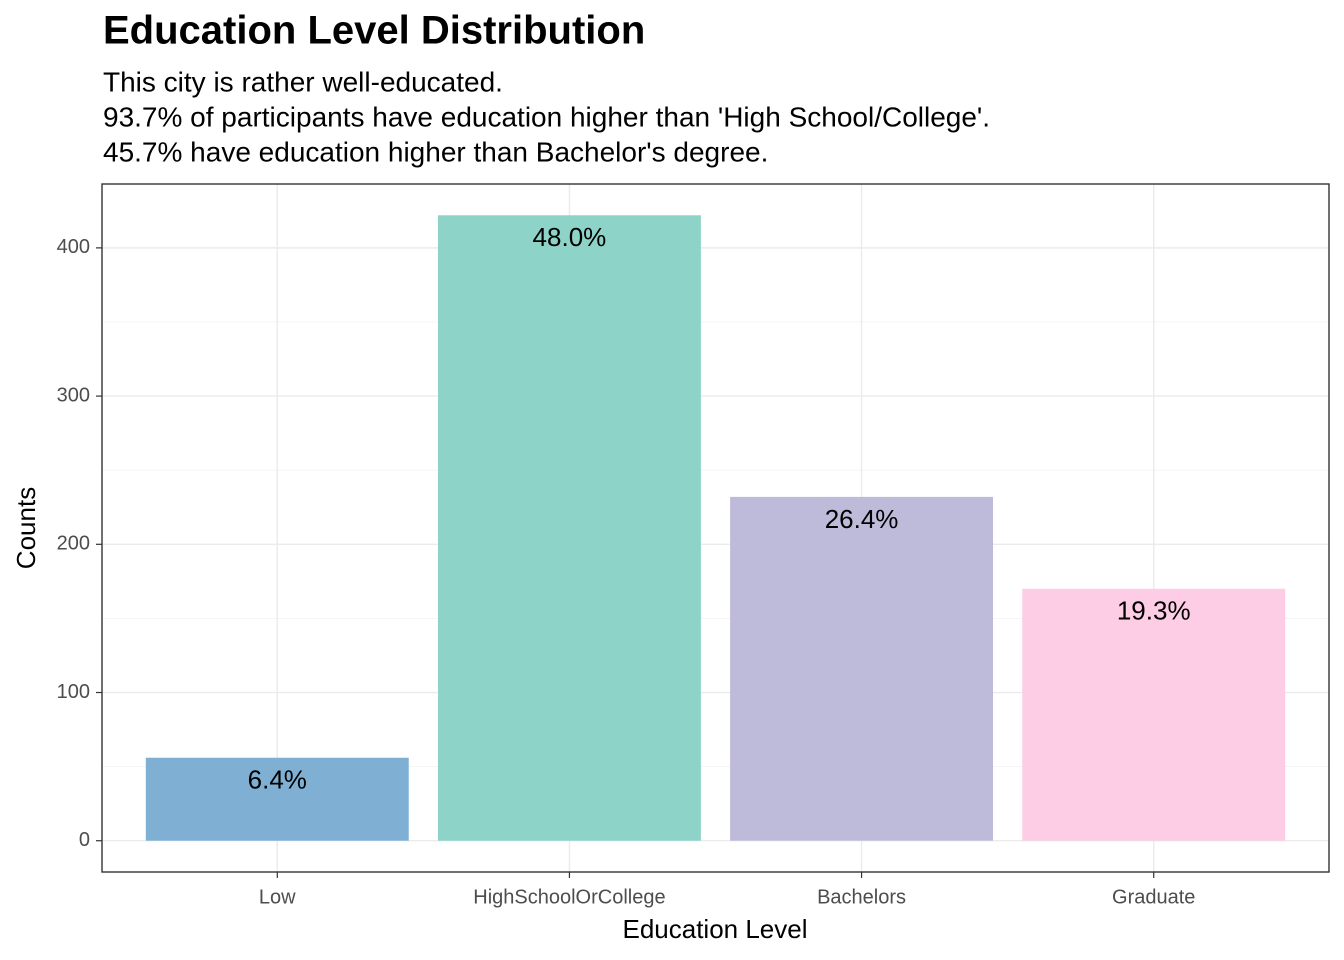  What do you see at coordinates (277, 897) in the screenshot?
I see `x-tick-label: Low` at bounding box center [277, 897].